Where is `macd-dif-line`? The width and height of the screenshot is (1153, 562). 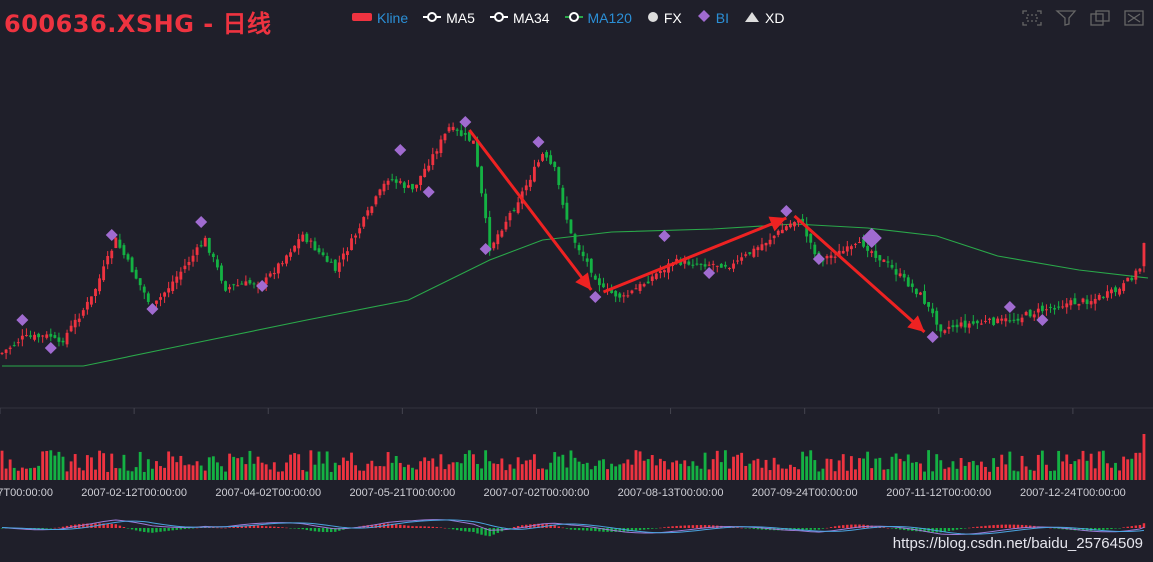
macd-dif-line is located at coordinates (573, 527).